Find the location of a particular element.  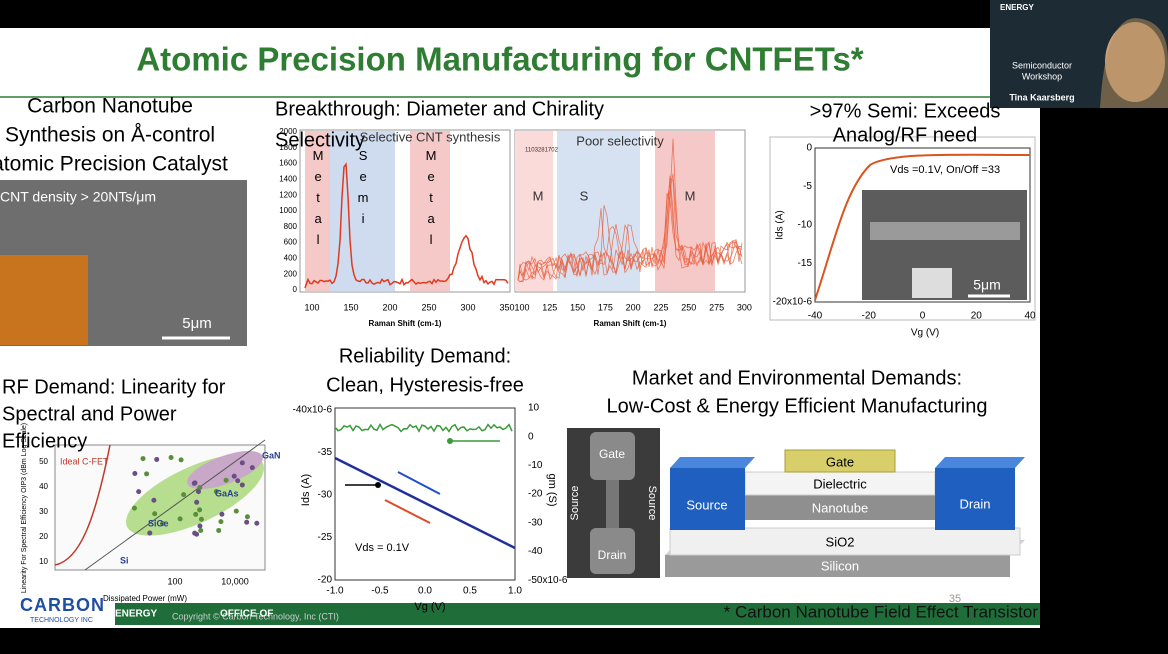

chart-title: Selective CNT synthesis is located at coordinates (430, 136).